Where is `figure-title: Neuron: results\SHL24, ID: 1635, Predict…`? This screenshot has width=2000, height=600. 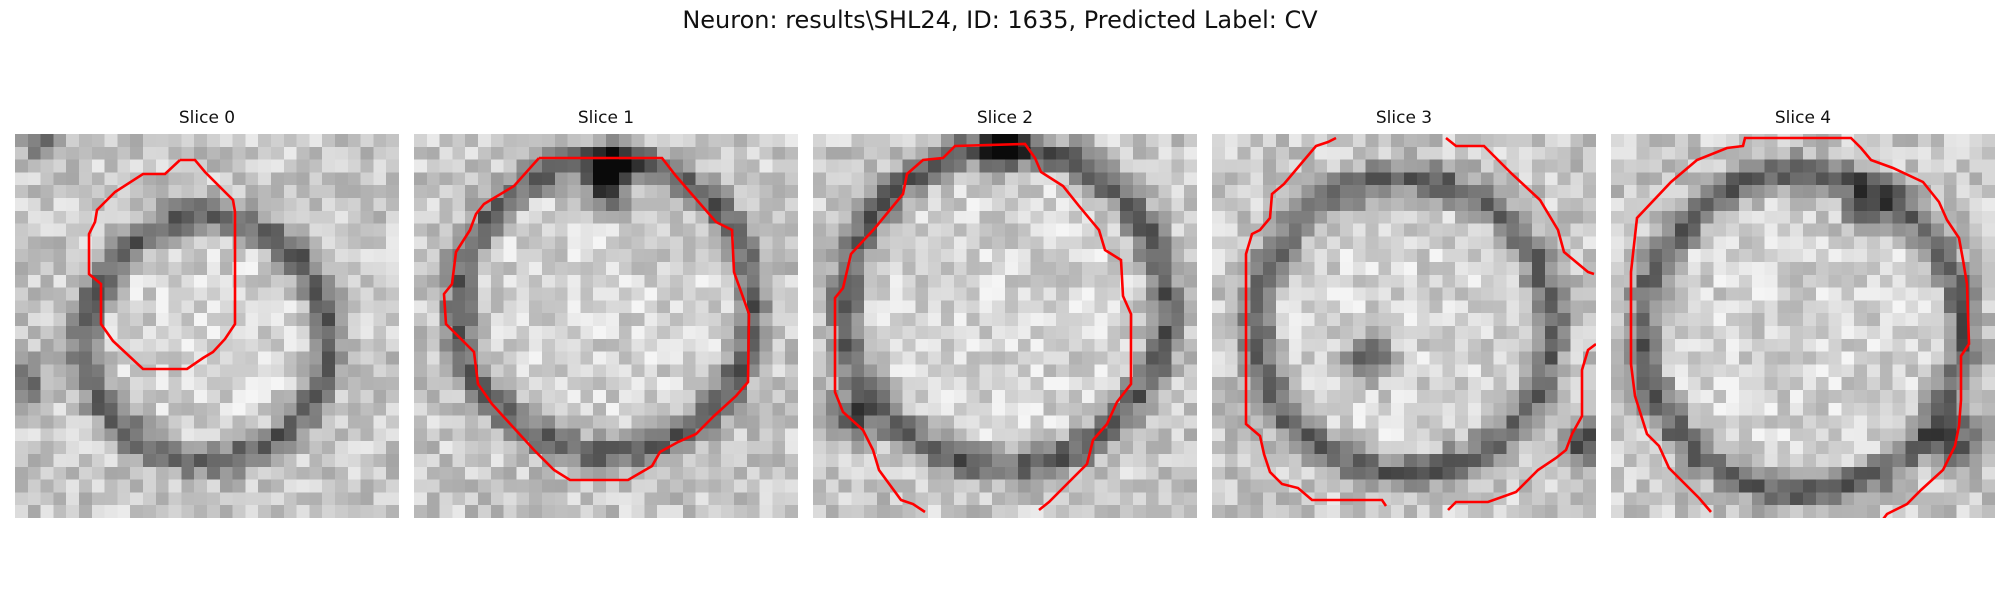
figure-title: Neuron: results\SHL24, ID: 1635, Predict… is located at coordinates (1000, 20).